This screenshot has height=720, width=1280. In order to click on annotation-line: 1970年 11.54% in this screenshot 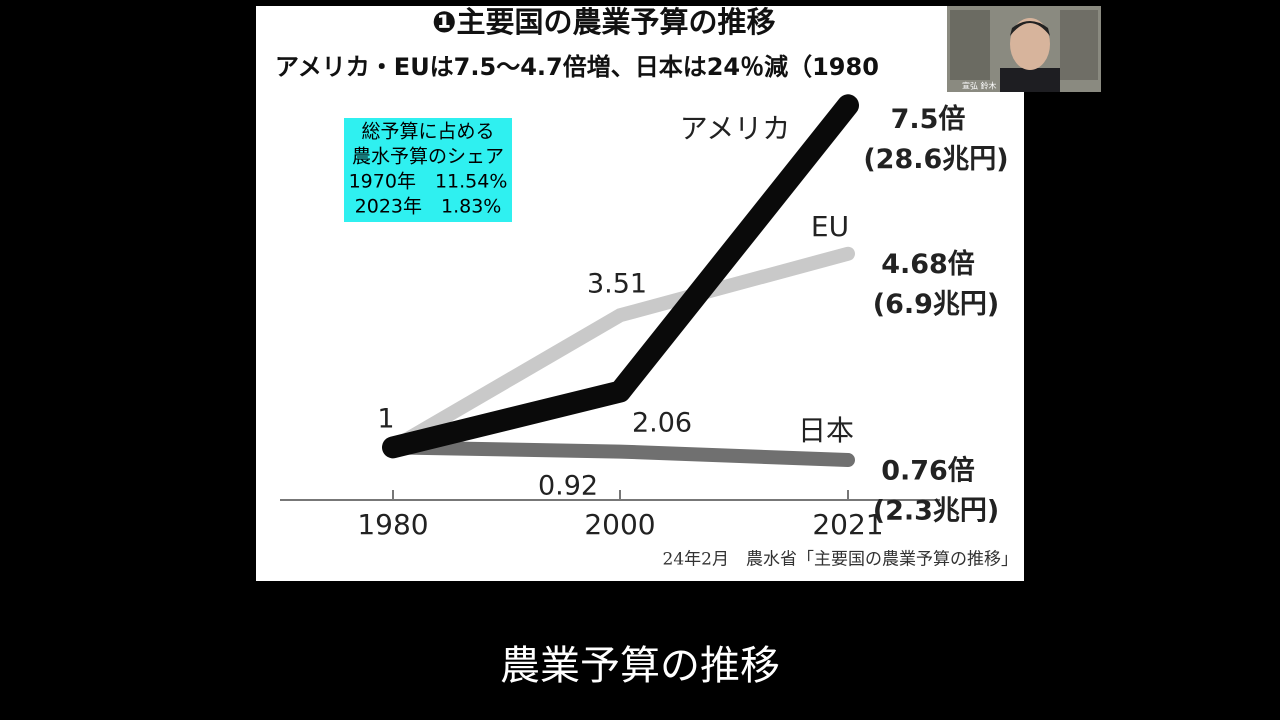, I will do `click(428, 182)`.